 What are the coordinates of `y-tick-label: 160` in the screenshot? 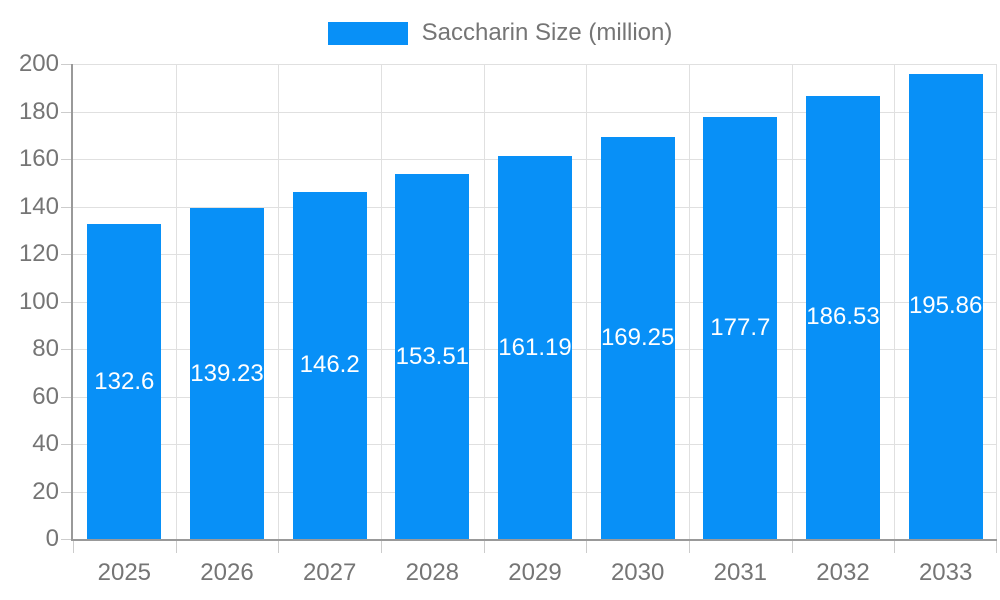 It's located at (38, 158).